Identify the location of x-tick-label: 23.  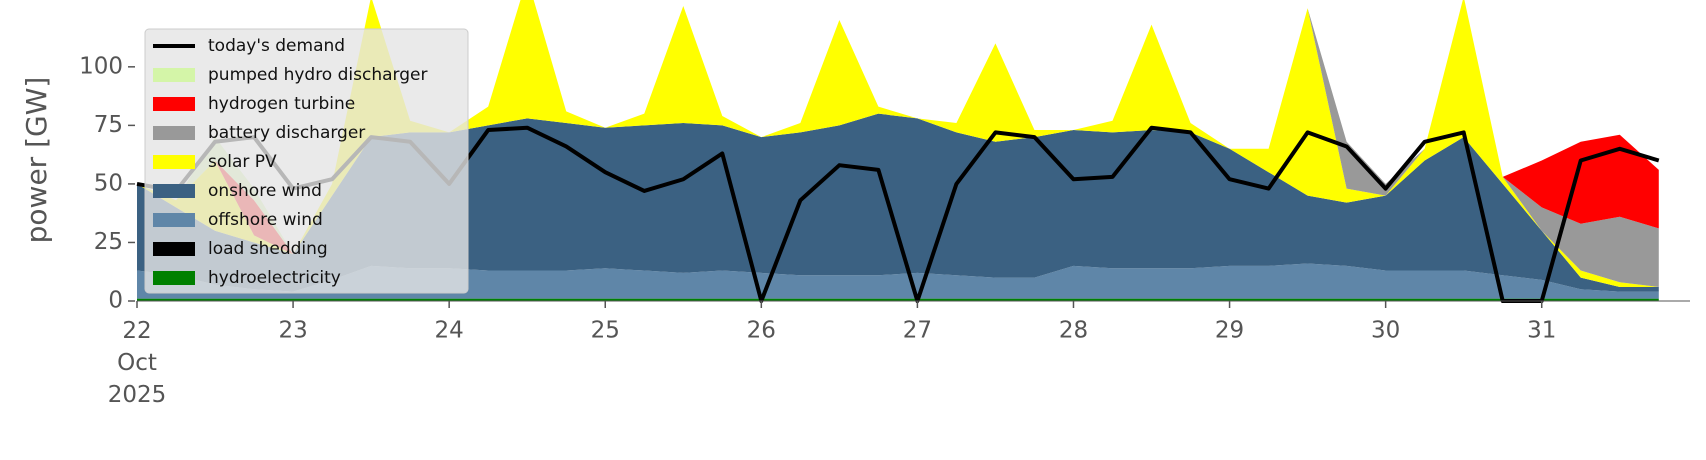
(292, 331).